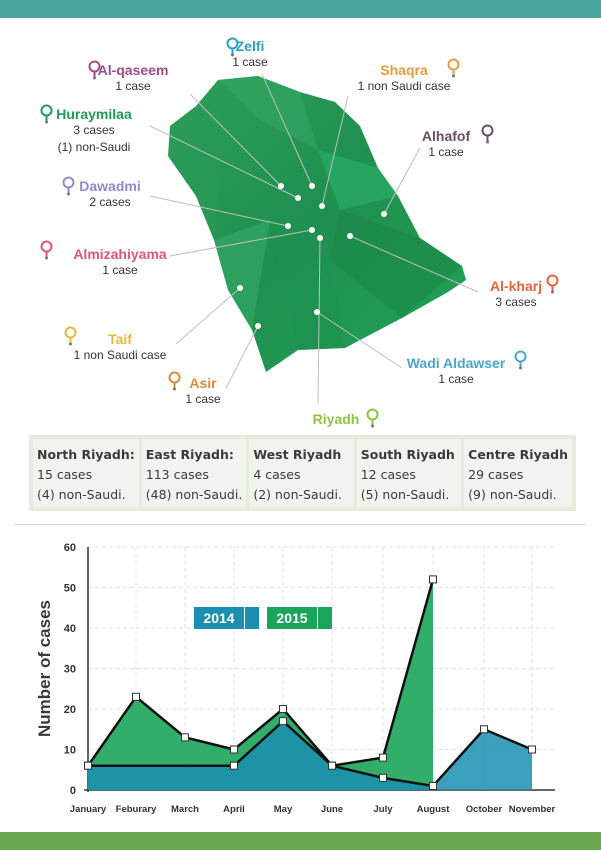 The width and height of the screenshot is (601, 850). What do you see at coordinates (446, 136) in the screenshot?
I see `map-label-name: Alhafof` at bounding box center [446, 136].